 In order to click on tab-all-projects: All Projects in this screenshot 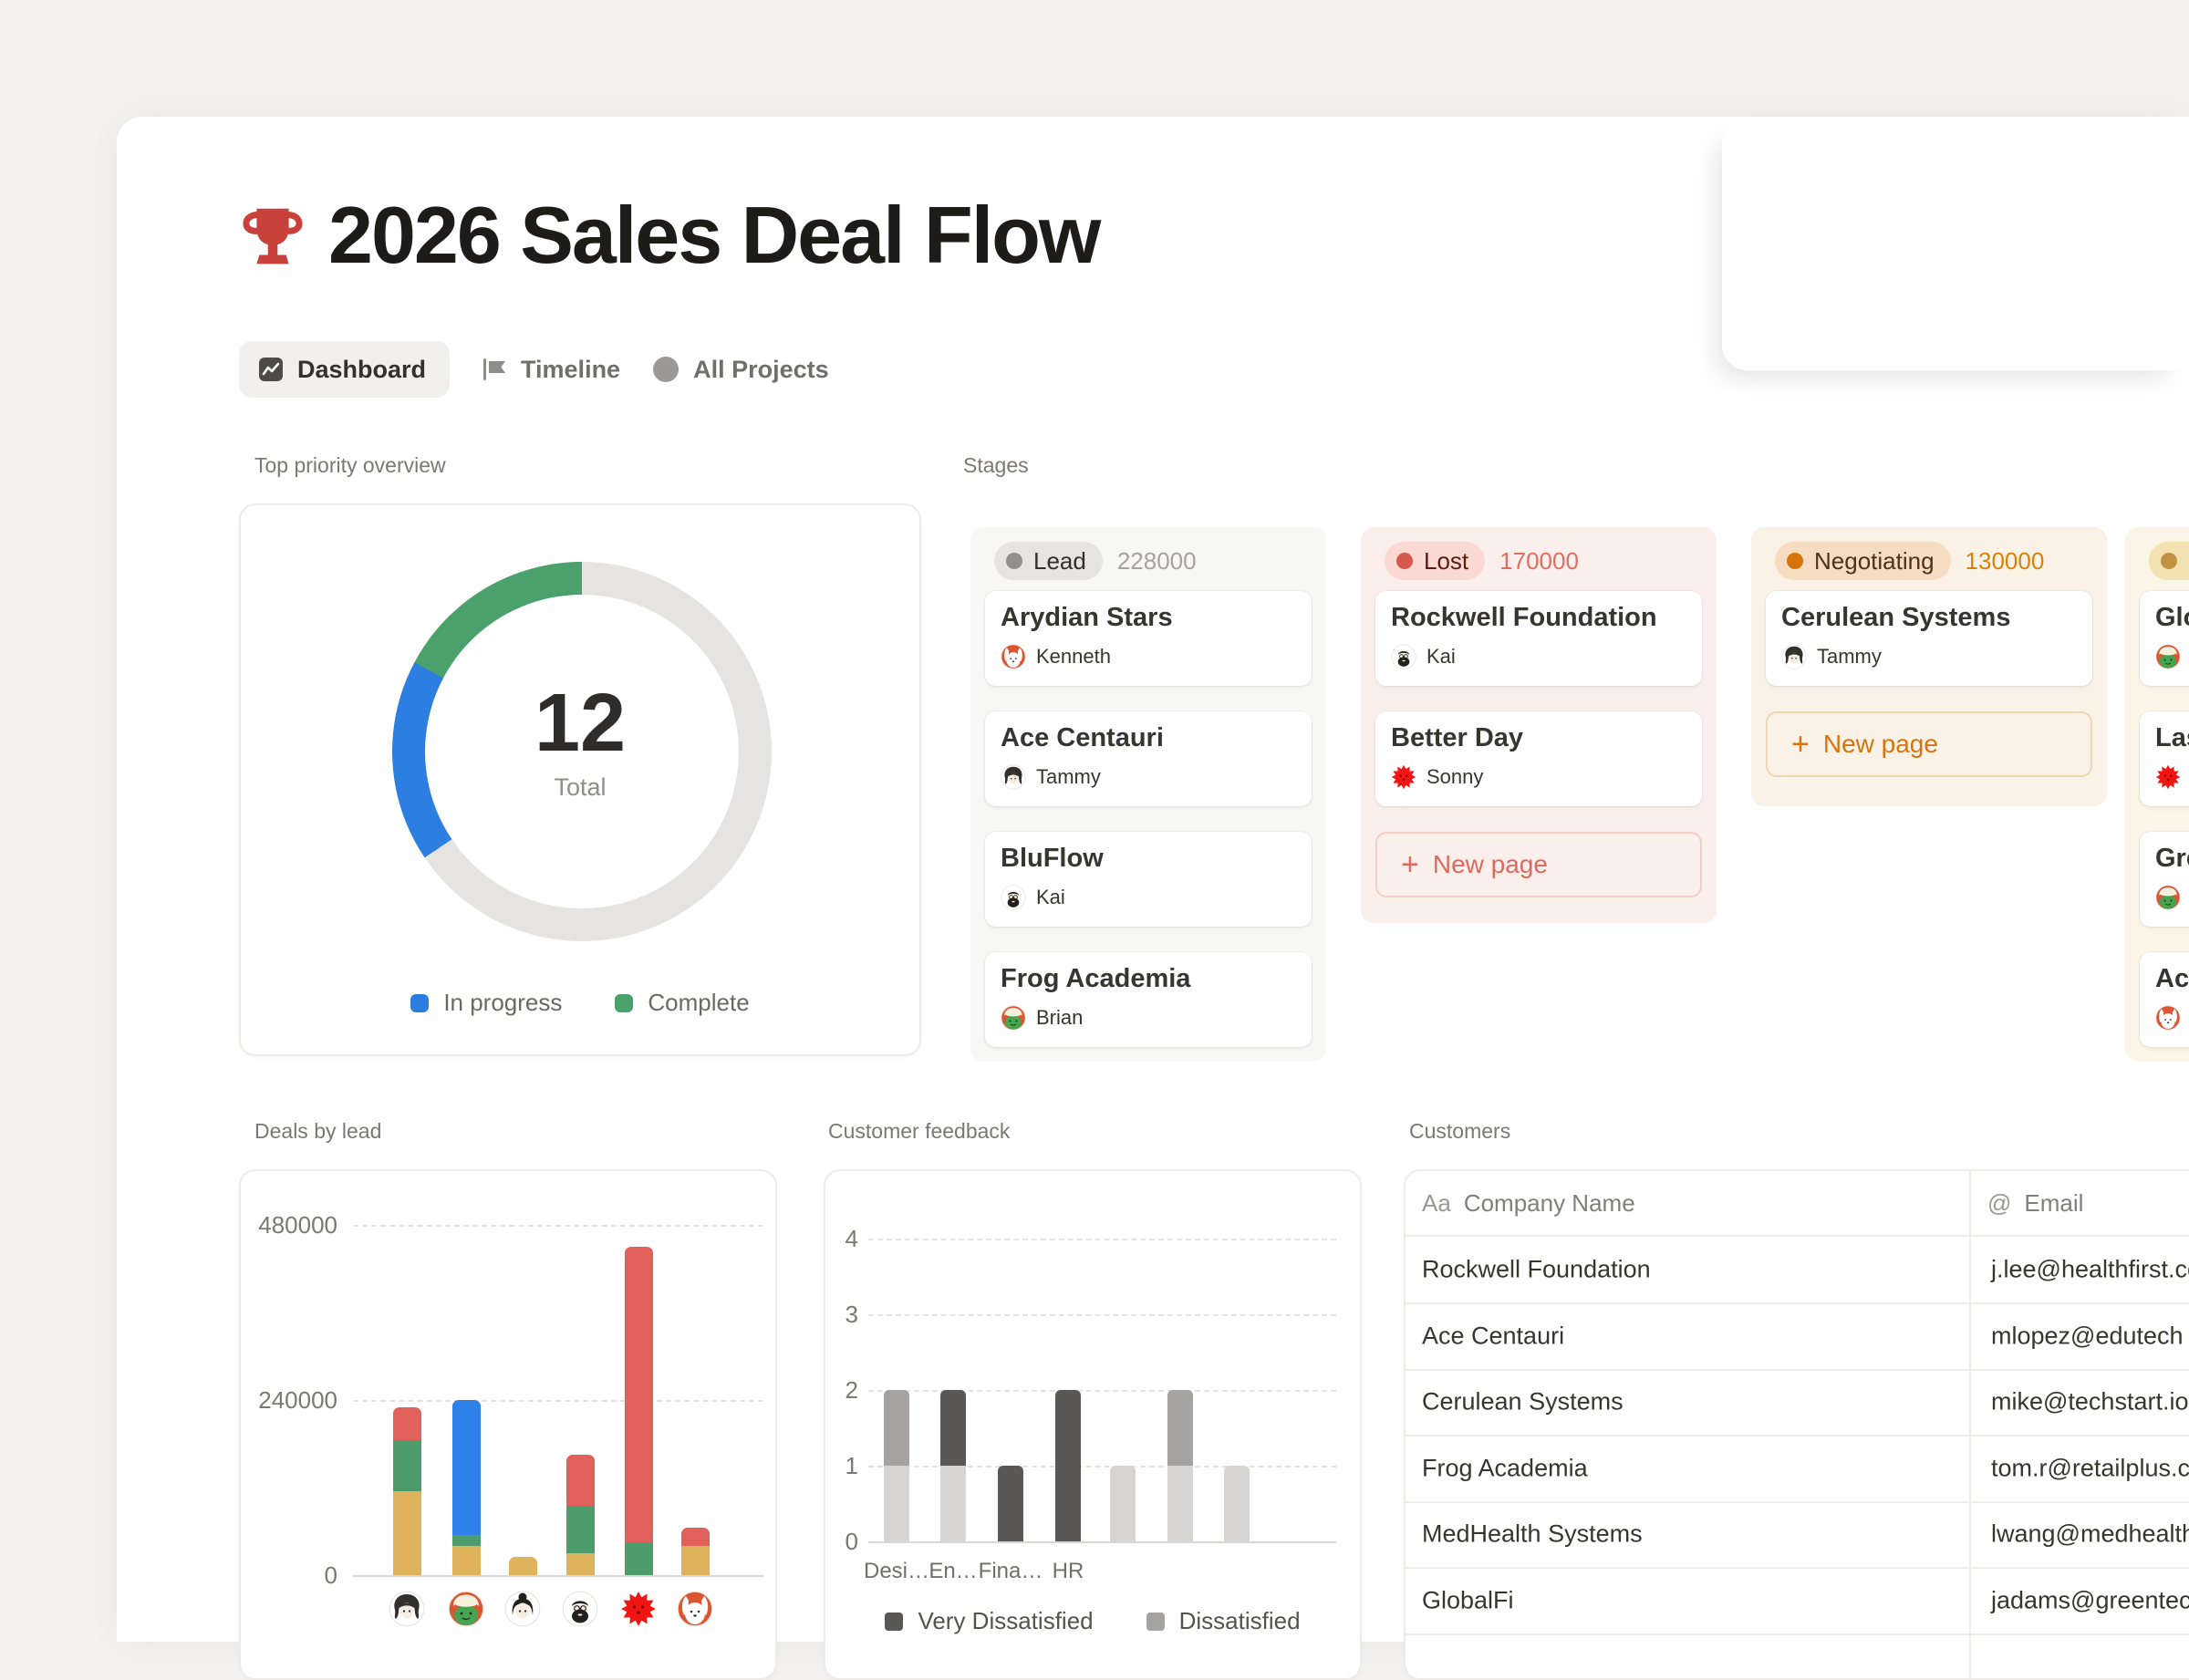, I will do `click(740, 369)`.